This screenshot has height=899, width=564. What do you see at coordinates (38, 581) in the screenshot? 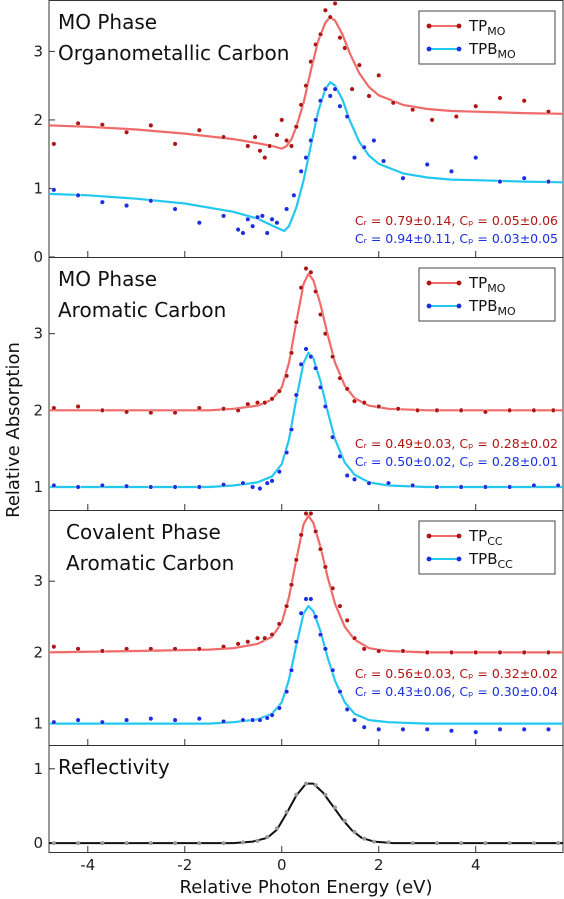
I see `y-tick-label: 3` at bounding box center [38, 581].